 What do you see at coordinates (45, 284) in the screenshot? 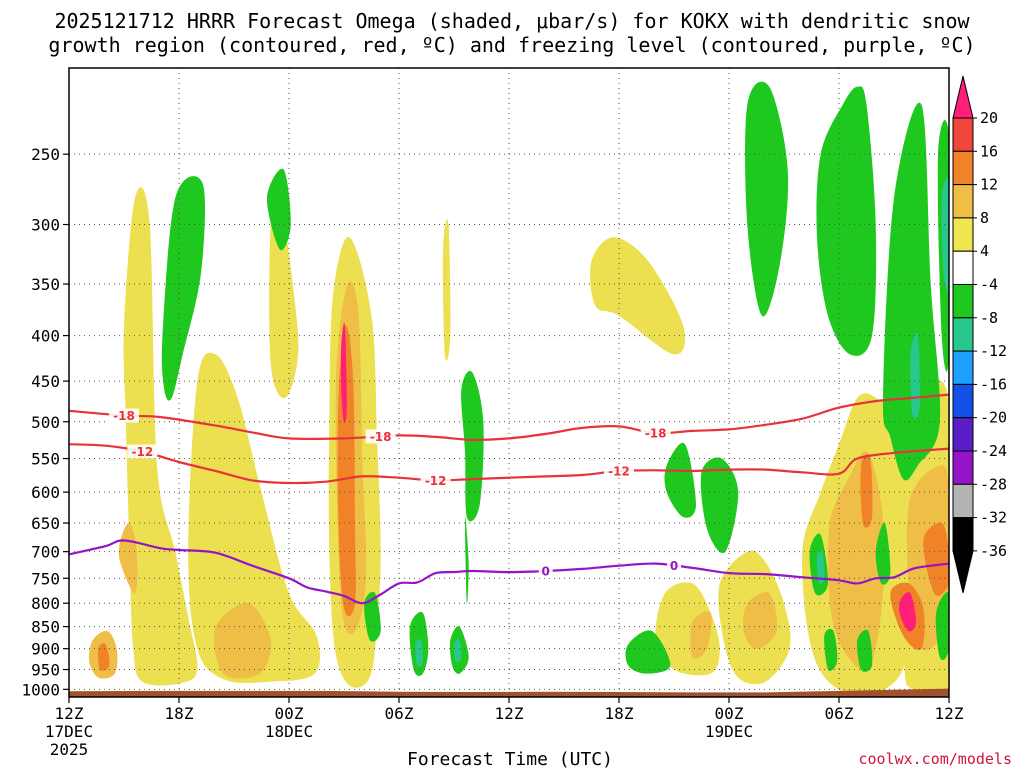
I see `y-tick-label-350: 350` at bounding box center [45, 284].